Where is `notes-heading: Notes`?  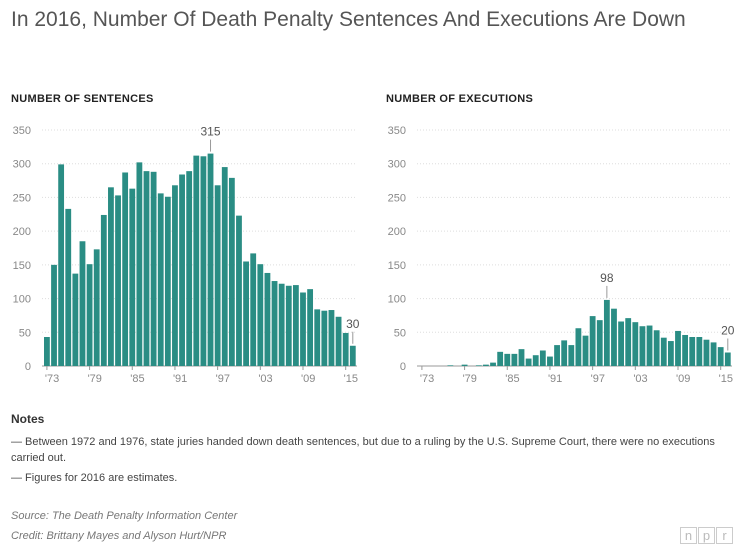
notes-heading: Notes is located at coordinates (28, 419).